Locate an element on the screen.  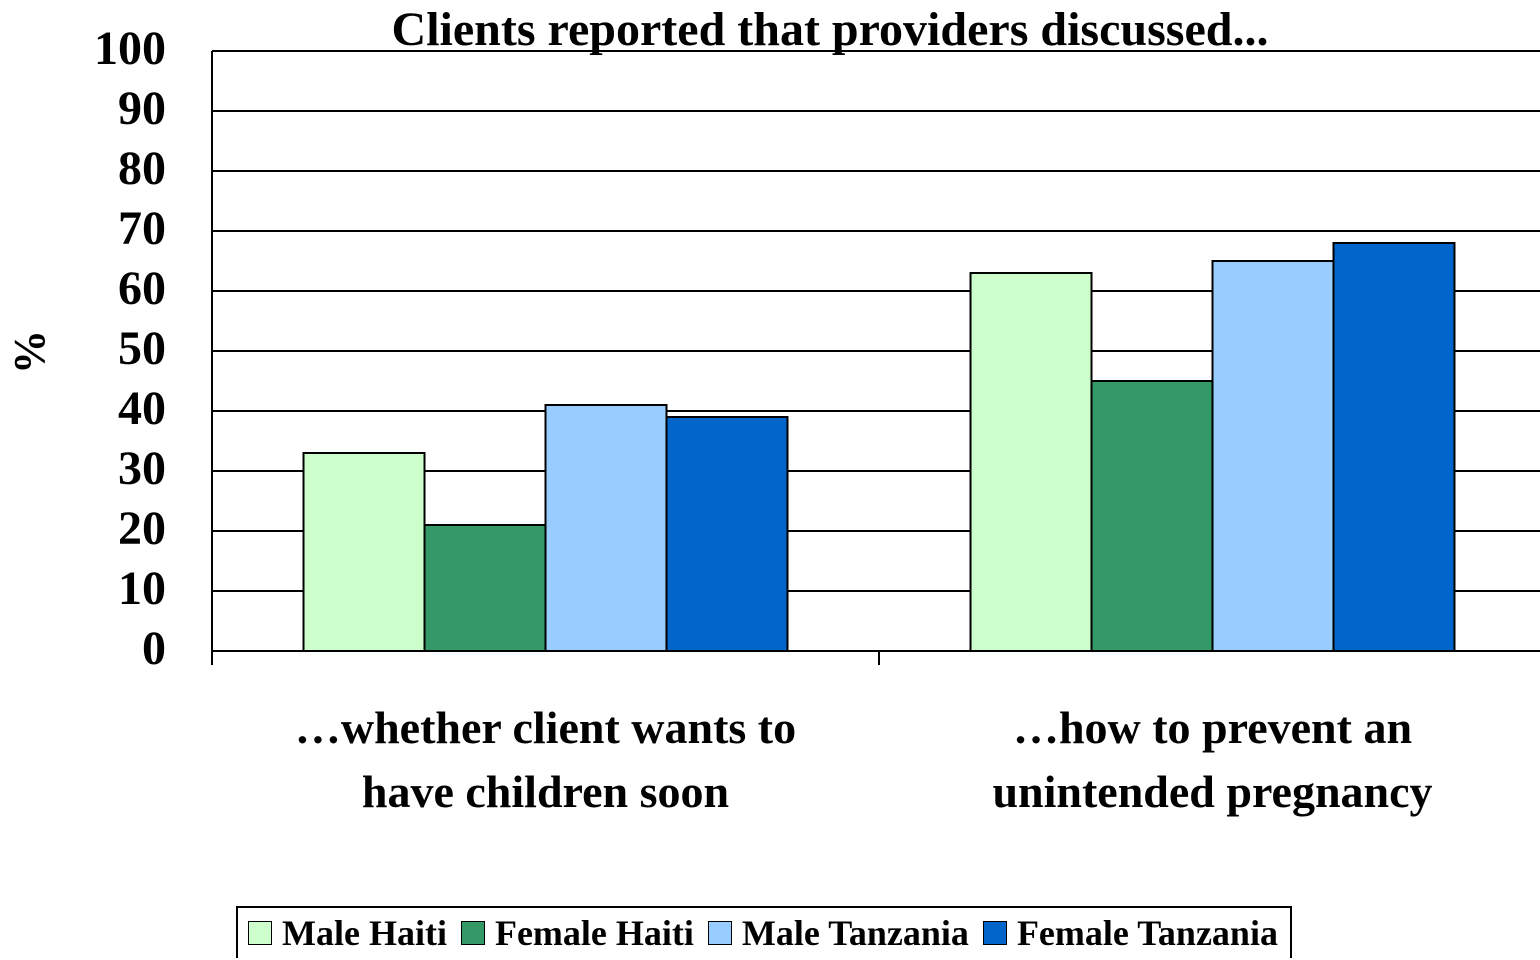
legend-item: Female Haiti is located at coordinates (577, 933).